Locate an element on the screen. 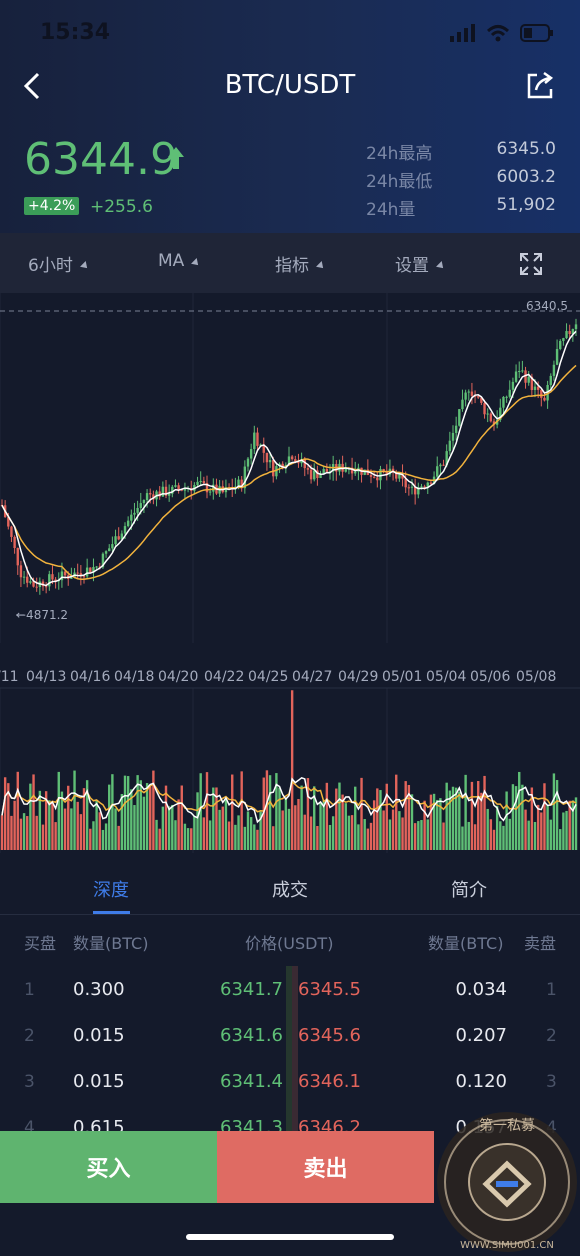  bid-qty: 0.015 is located at coordinates (99, 1035).